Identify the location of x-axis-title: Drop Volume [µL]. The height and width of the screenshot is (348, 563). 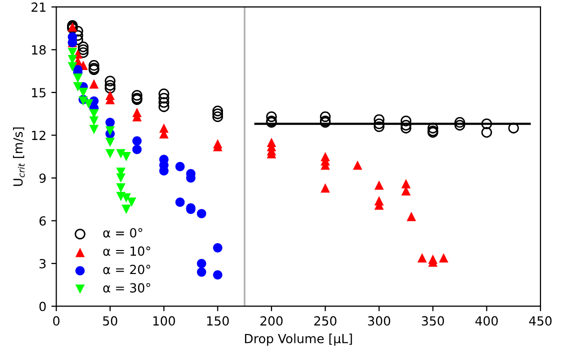
(298, 340).